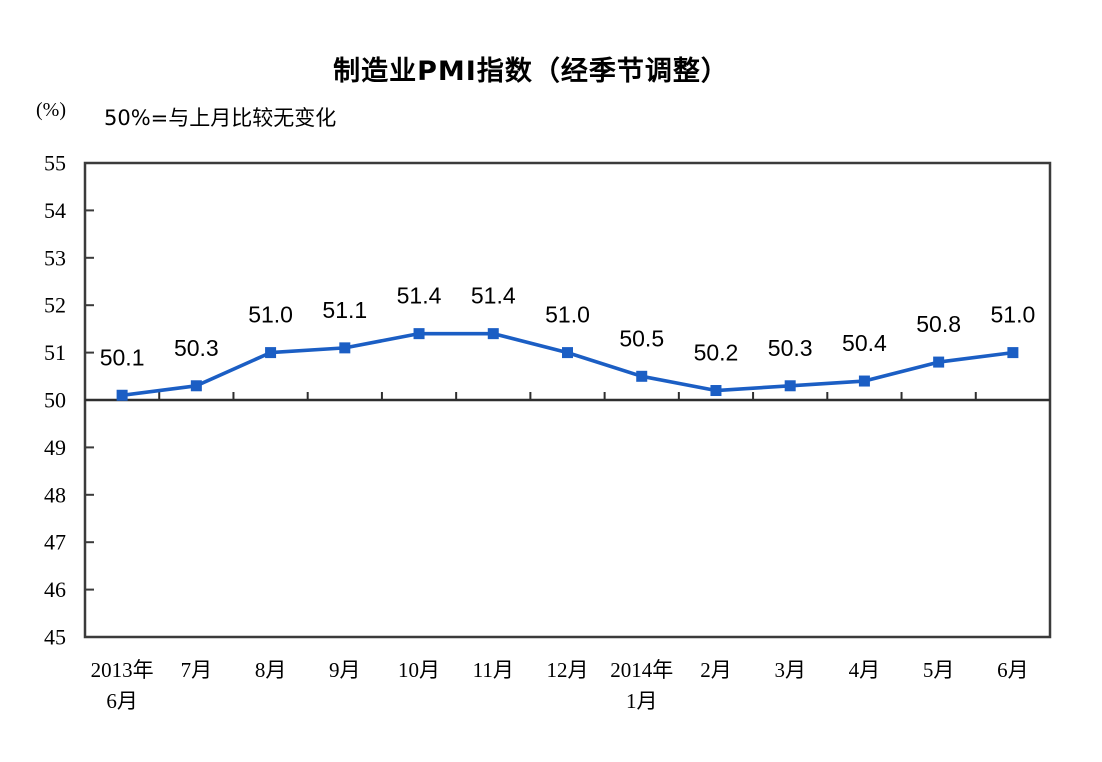 The width and height of the screenshot is (1102, 762). What do you see at coordinates (55, 352) in the screenshot?
I see `y-tick-label: 51` at bounding box center [55, 352].